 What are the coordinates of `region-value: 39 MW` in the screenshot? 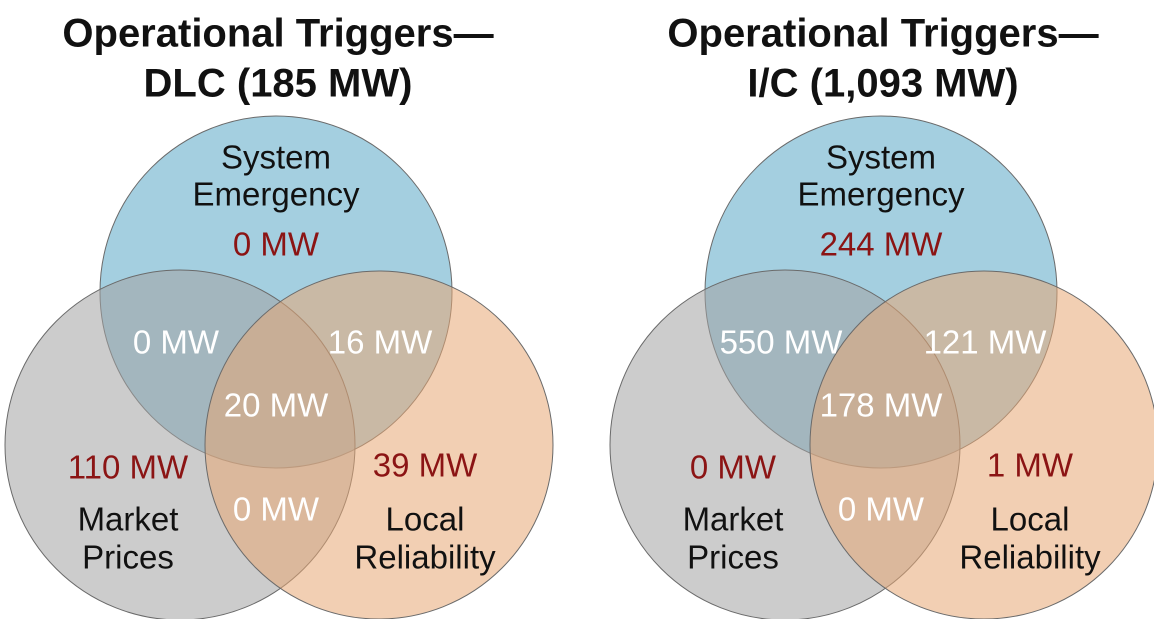 It's located at (425, 465).